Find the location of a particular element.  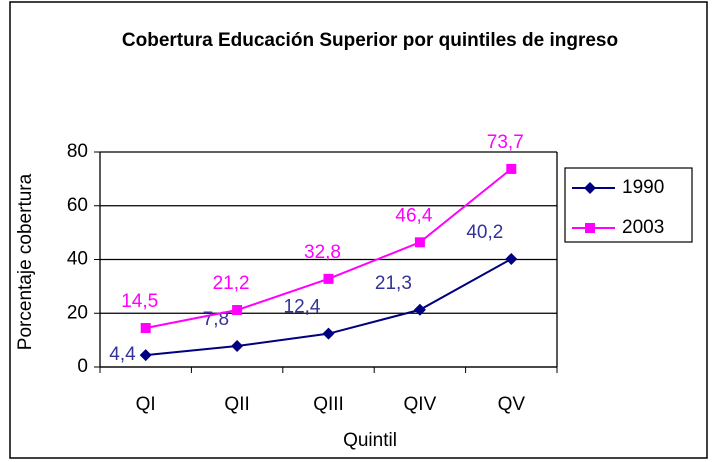

data-label: 14,5 is located at coordinates (139, 301).